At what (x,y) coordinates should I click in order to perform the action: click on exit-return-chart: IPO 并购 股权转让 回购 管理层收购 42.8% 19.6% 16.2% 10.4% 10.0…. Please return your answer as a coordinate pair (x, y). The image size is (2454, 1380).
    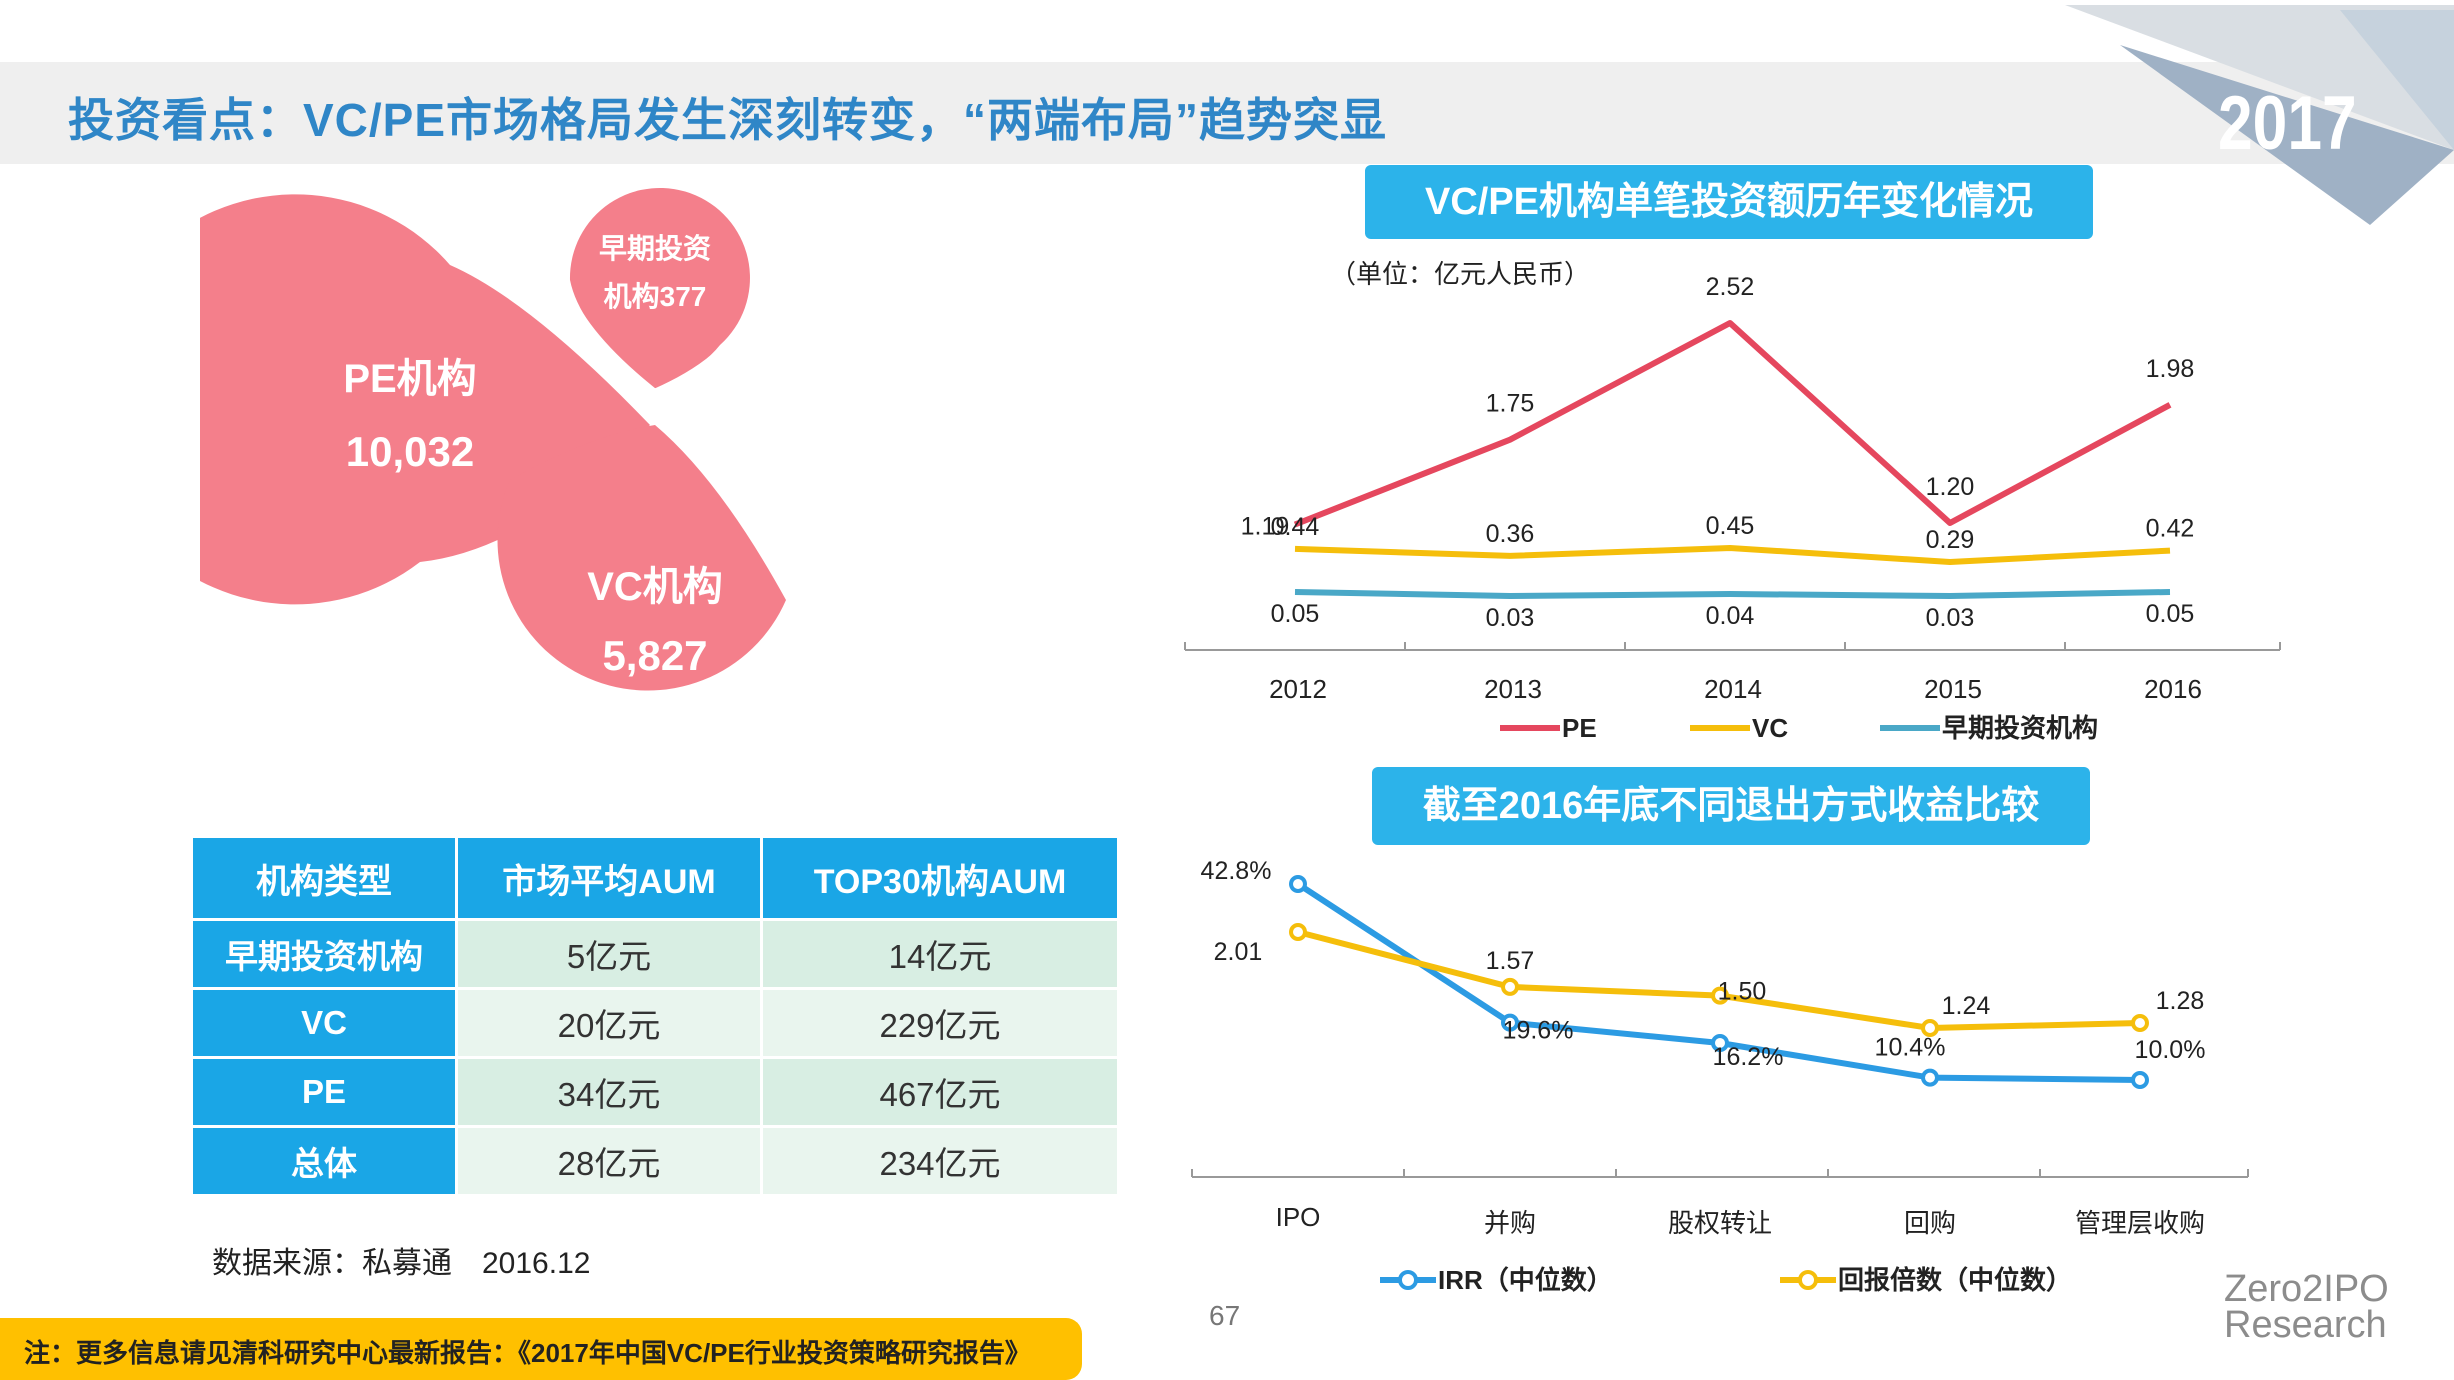
    Looking at the image, I should click on (1720, 1076).